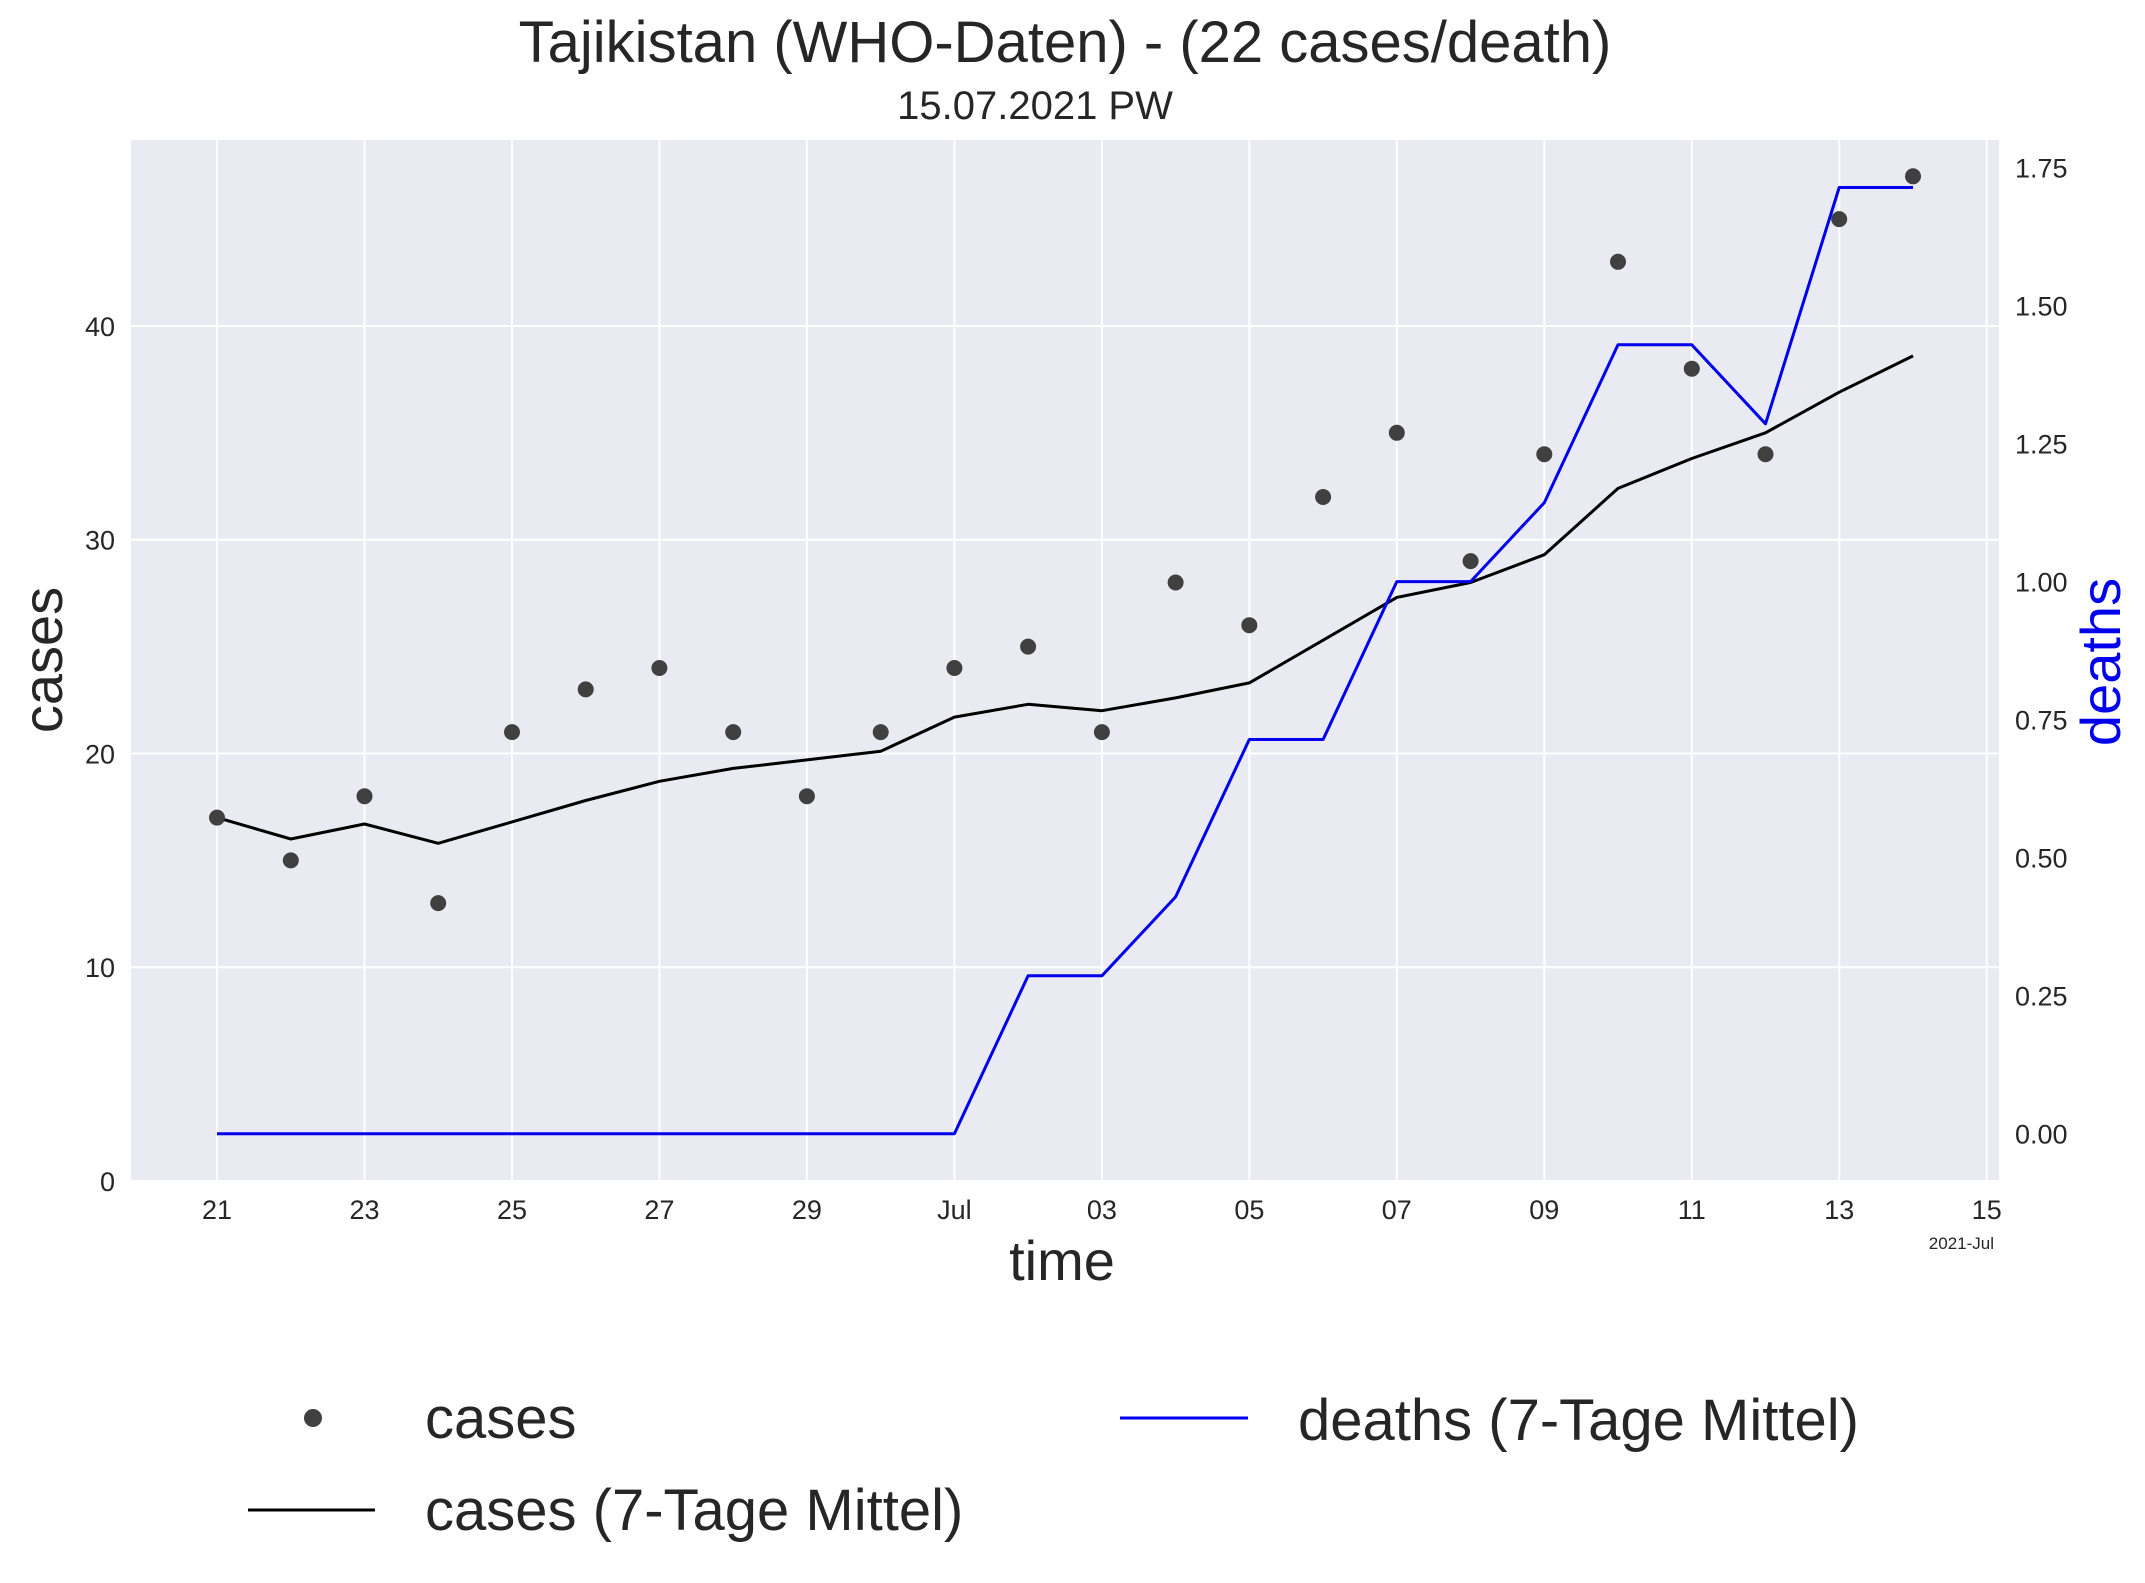 The width and height of the screenshot is (2145, 1583). What do you see at coordinates (100, 327) in the screenshot?
I see `y-tick-label: 40` at bounding box center [100, 327].